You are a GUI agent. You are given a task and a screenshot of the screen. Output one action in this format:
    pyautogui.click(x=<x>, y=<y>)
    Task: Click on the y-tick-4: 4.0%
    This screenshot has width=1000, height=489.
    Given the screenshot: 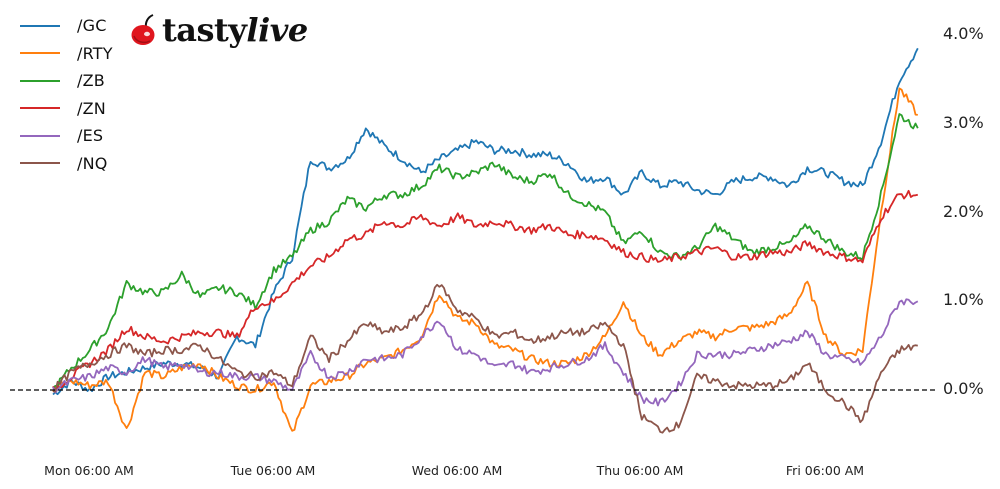 What is the action you would take?
    pyautogui.click(x=963, y=33)
    